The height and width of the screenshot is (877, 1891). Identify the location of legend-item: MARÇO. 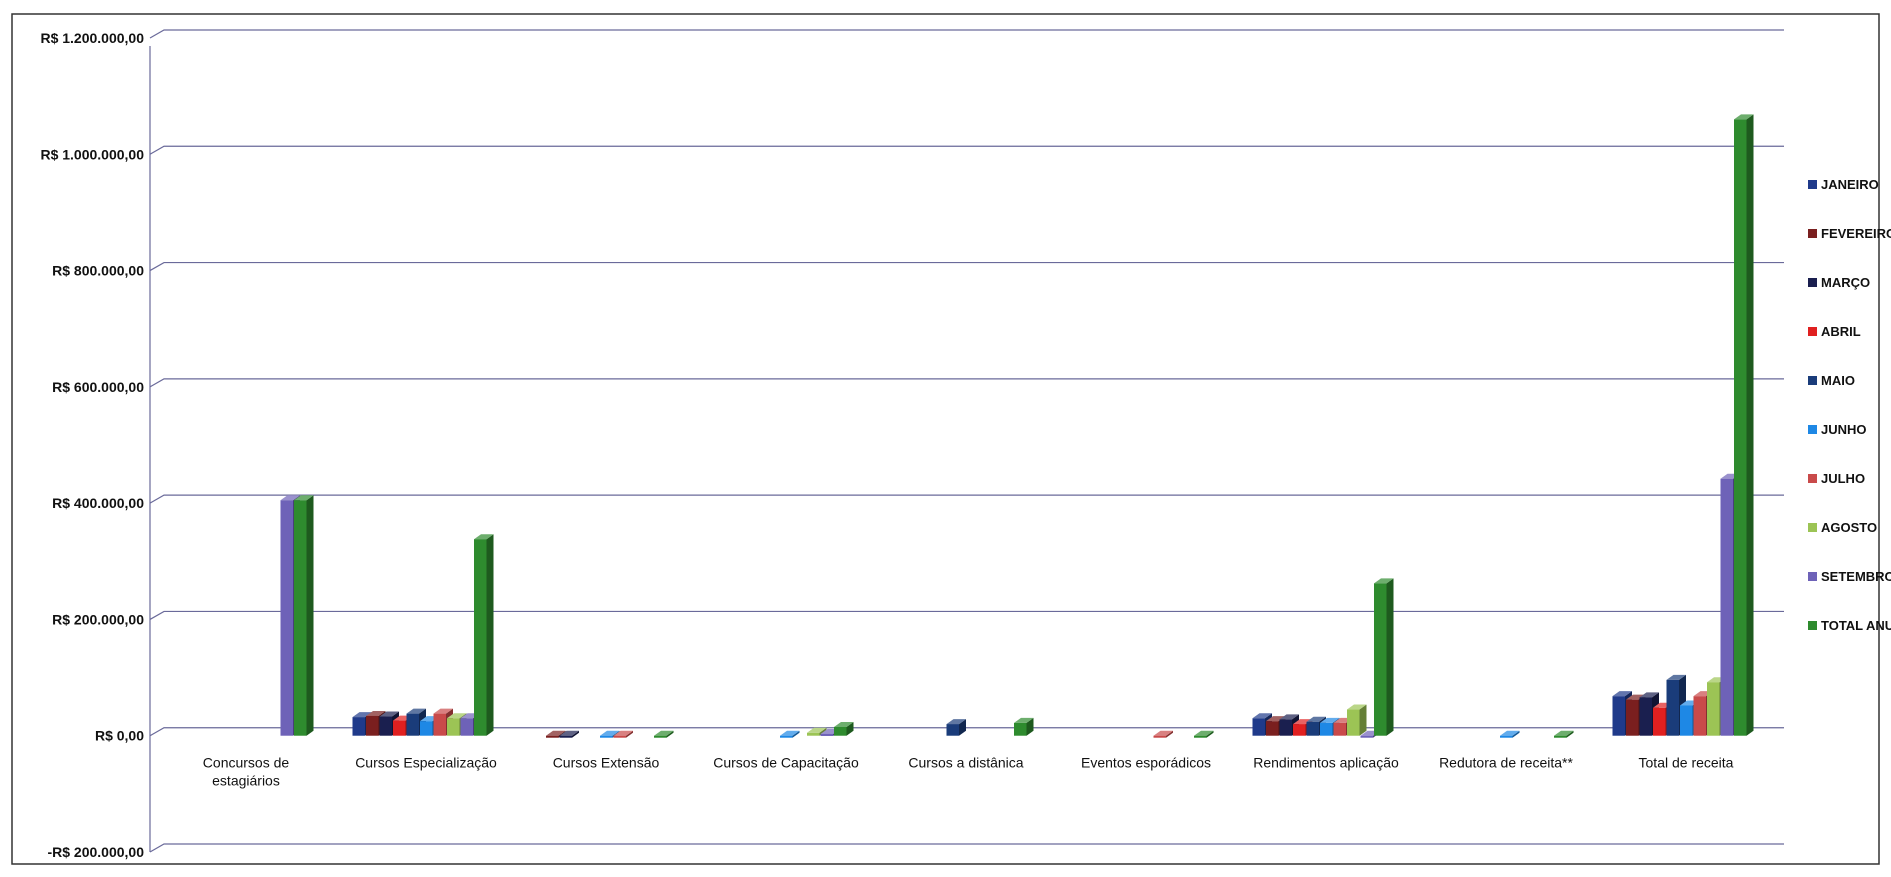
(1839, 282).